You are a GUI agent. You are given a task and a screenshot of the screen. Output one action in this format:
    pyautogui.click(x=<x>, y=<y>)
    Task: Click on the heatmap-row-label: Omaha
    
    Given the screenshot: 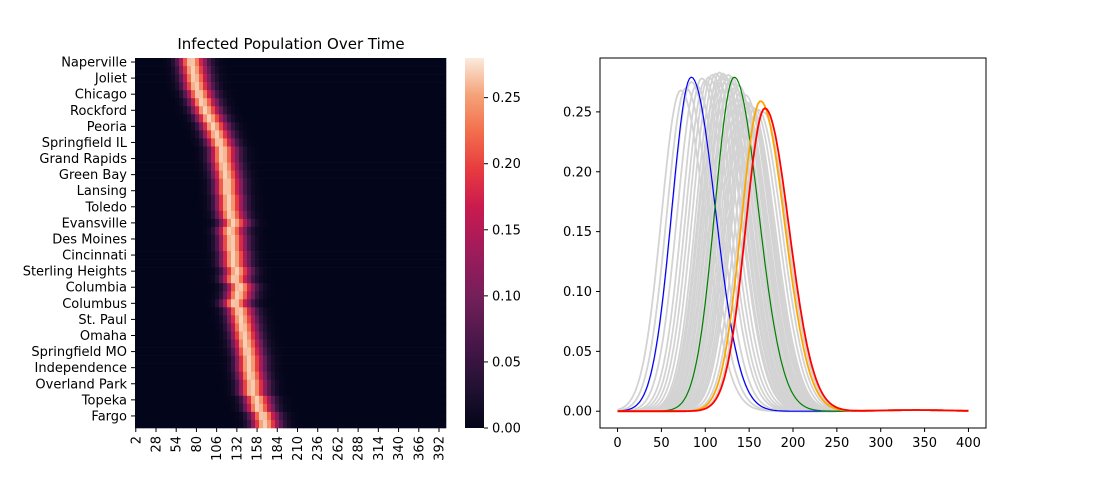 What is the action you would take?
    pyautogui.click(x=103, y=336)
    